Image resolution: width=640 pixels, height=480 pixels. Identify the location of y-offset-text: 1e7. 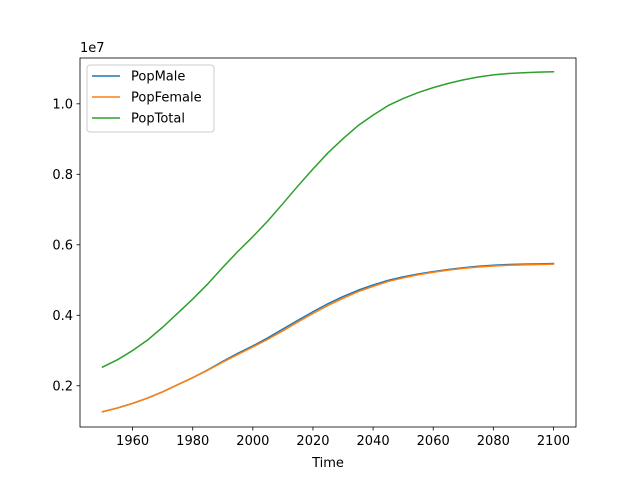
(92, 48).